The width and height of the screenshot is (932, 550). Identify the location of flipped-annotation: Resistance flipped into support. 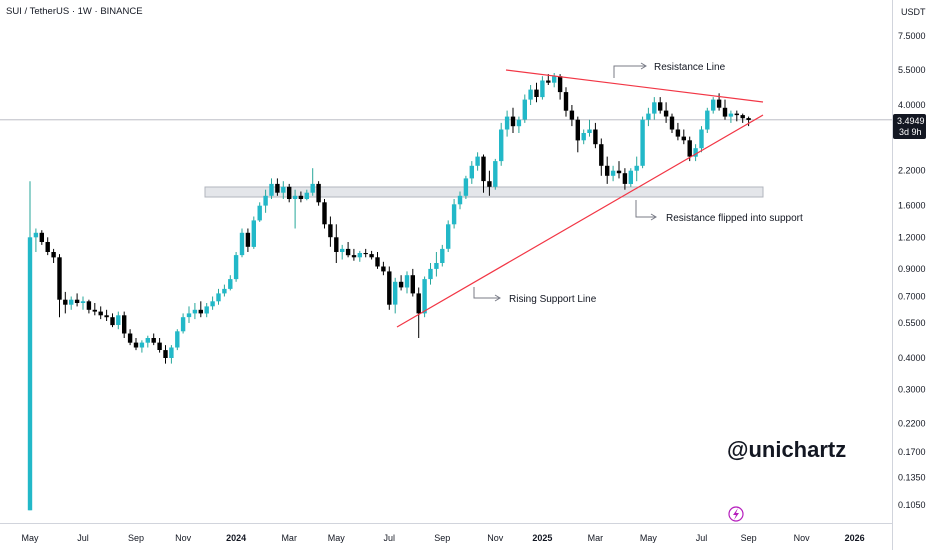
(719, 212).